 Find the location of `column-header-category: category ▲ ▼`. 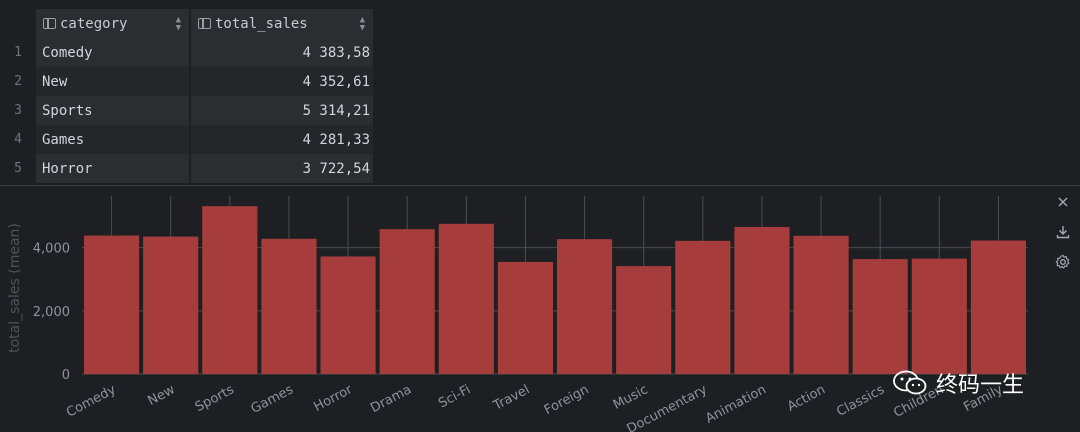

column-header-category: category ▲ ▼ is located at coordinates (113, 23).